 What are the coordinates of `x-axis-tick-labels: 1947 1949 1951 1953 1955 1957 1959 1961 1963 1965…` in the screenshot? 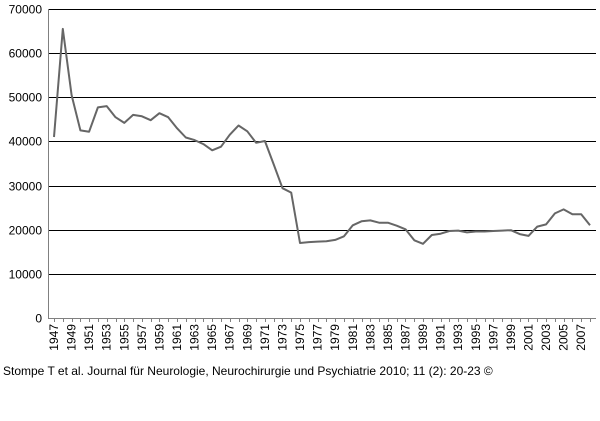 It's located at (317, 337).